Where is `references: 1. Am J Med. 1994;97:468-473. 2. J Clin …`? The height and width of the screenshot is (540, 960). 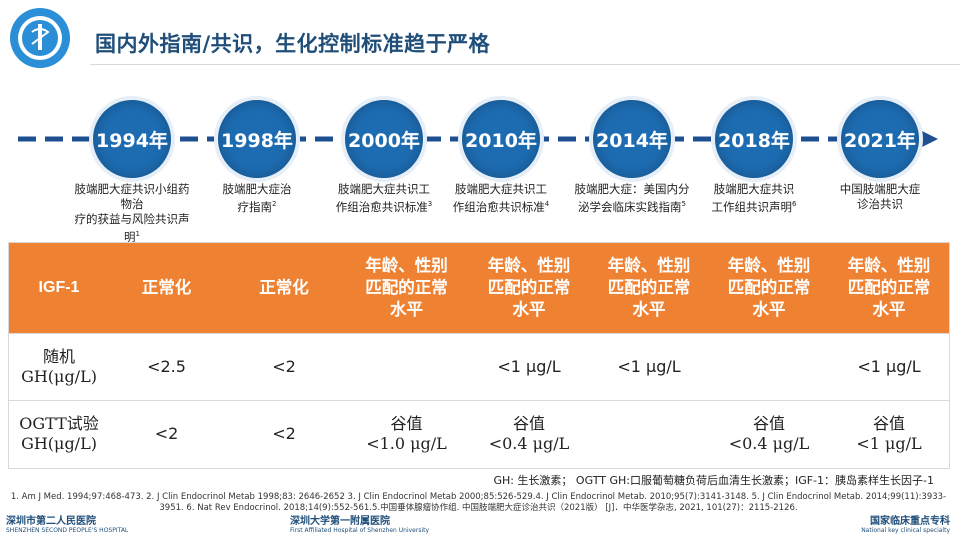
references: 1. Am J Med. 1994;97:468-473. 2. J Clin … is located at coordinates (478, 502).